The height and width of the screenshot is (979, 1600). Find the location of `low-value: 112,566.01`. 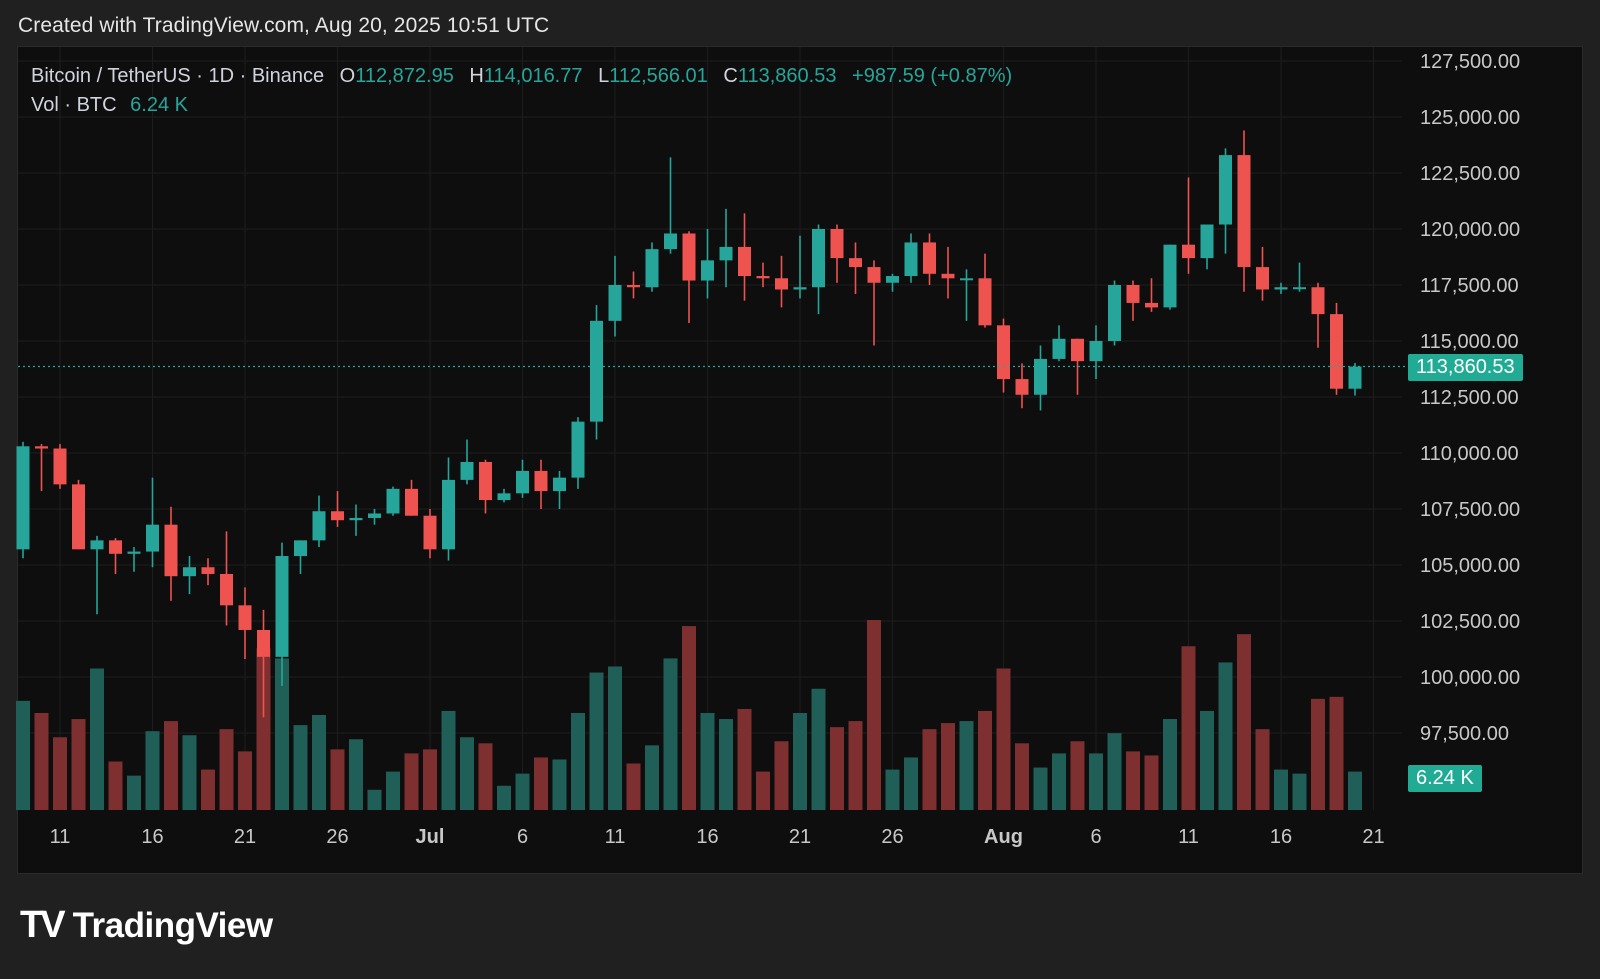

low-value: 112,566.01 is located at coordinates (658, 76).